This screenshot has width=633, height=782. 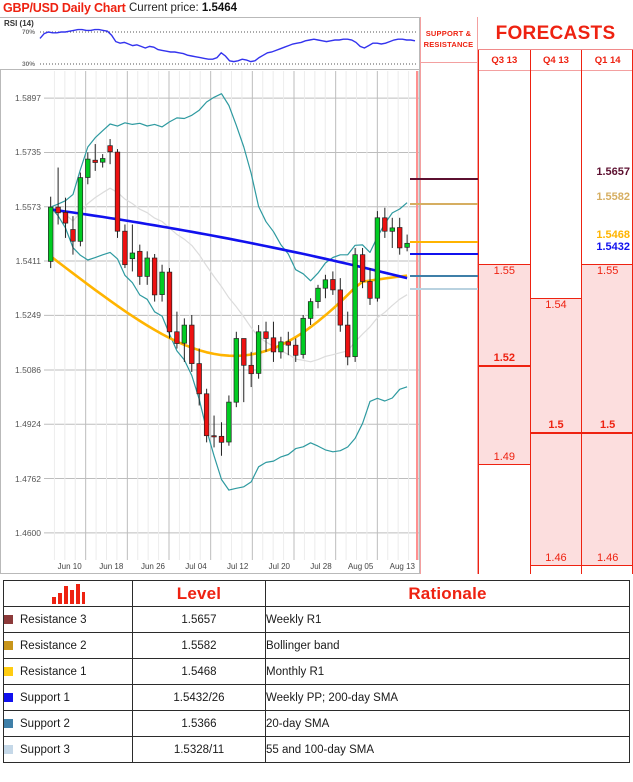 I want to click on level-name-cell: Support 3, so click(x=68, y=749).